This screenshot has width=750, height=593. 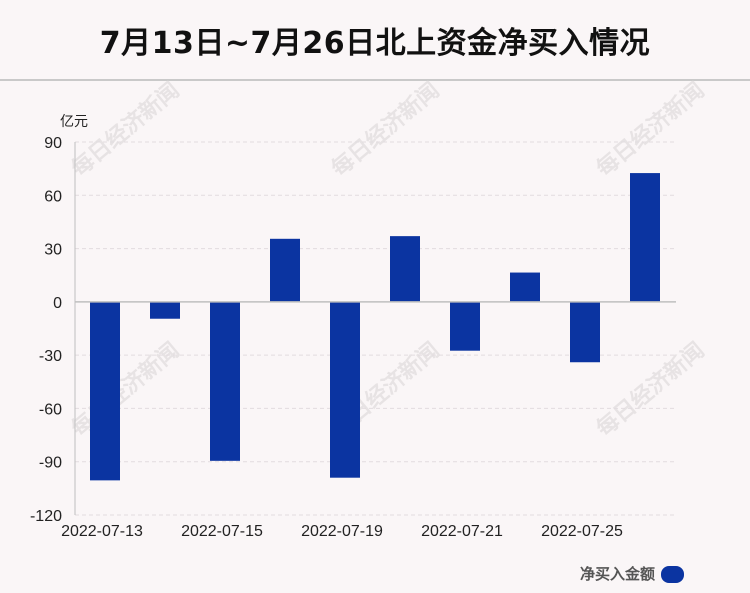 What do you see at coordinates (53, 143) in the screenshot?
I see `y-tick-label: 90` at bounding box center [53, 143].